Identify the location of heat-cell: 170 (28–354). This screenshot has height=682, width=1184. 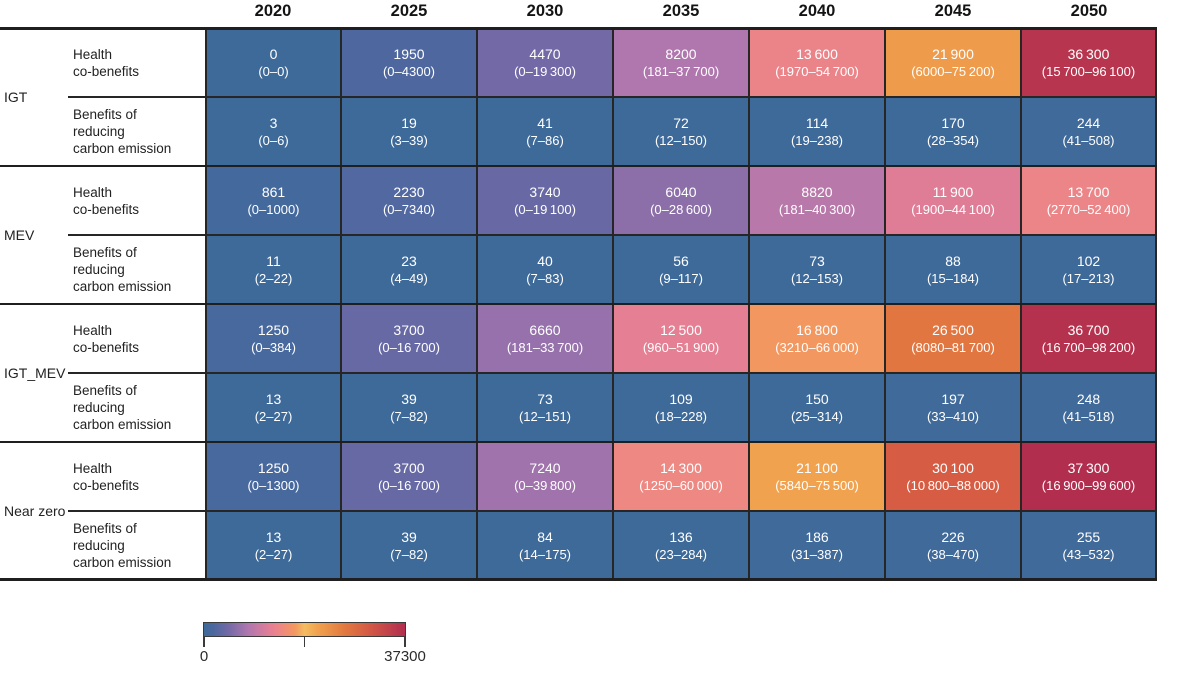
(953, 131).